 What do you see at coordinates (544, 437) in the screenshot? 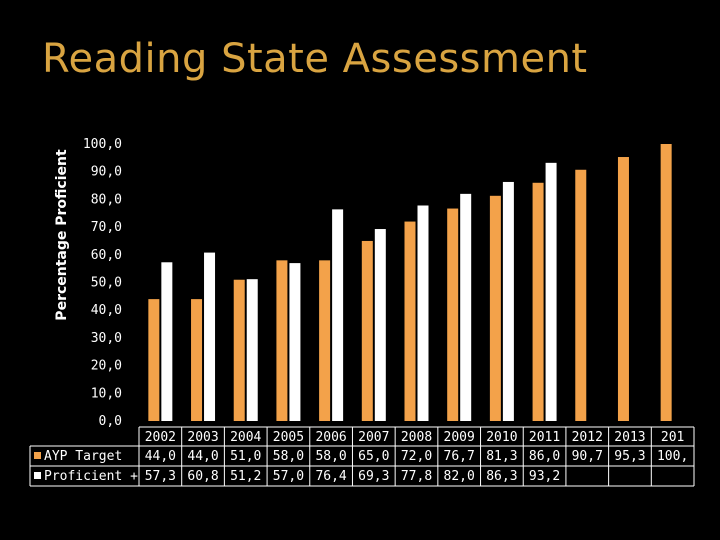
I see `x-tick-label: 2011` at bounding box center [544, 437].